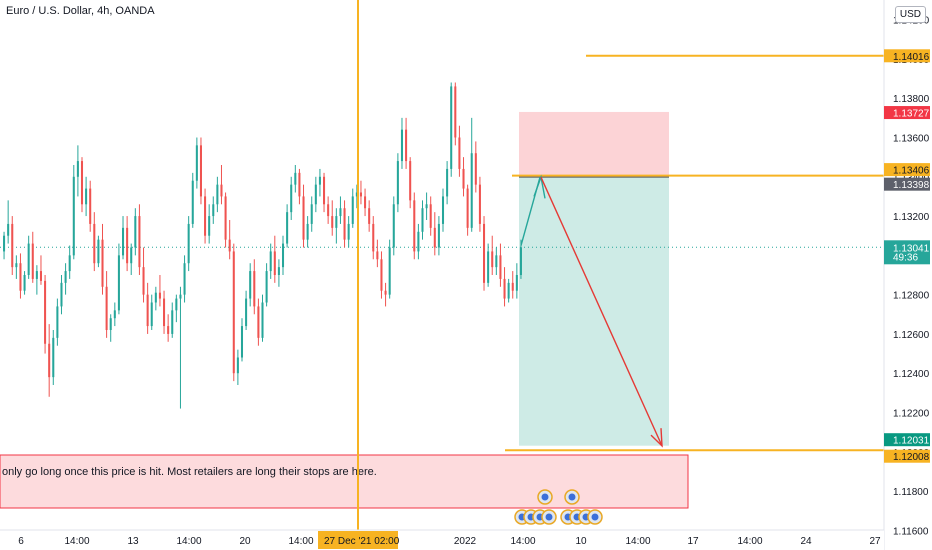 The image size is (932, 550). I want to click on price-badge-entry, so click(907, 184).